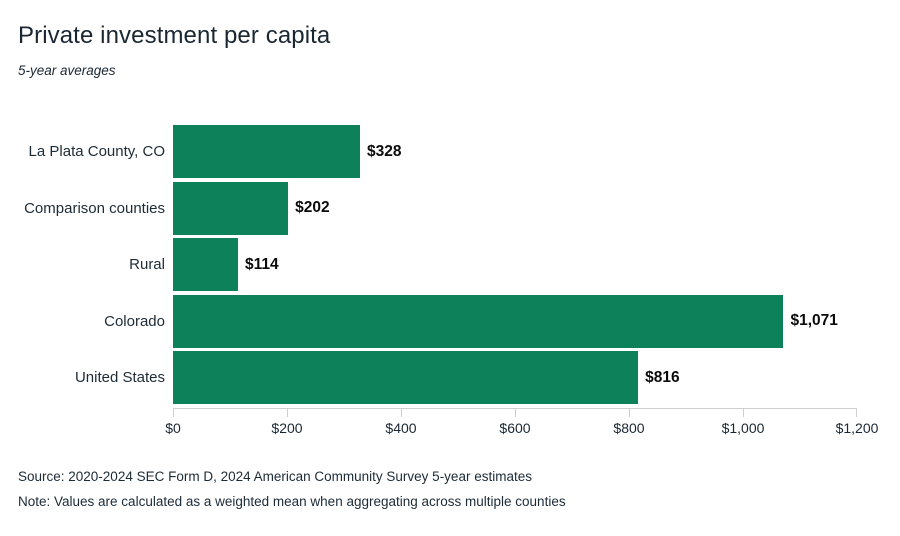 This screenshot has width=900, height=536. Describe the element at coordinates (173, 428) in the screenshot. I see `x-axis-tick-label: $0` at that location.